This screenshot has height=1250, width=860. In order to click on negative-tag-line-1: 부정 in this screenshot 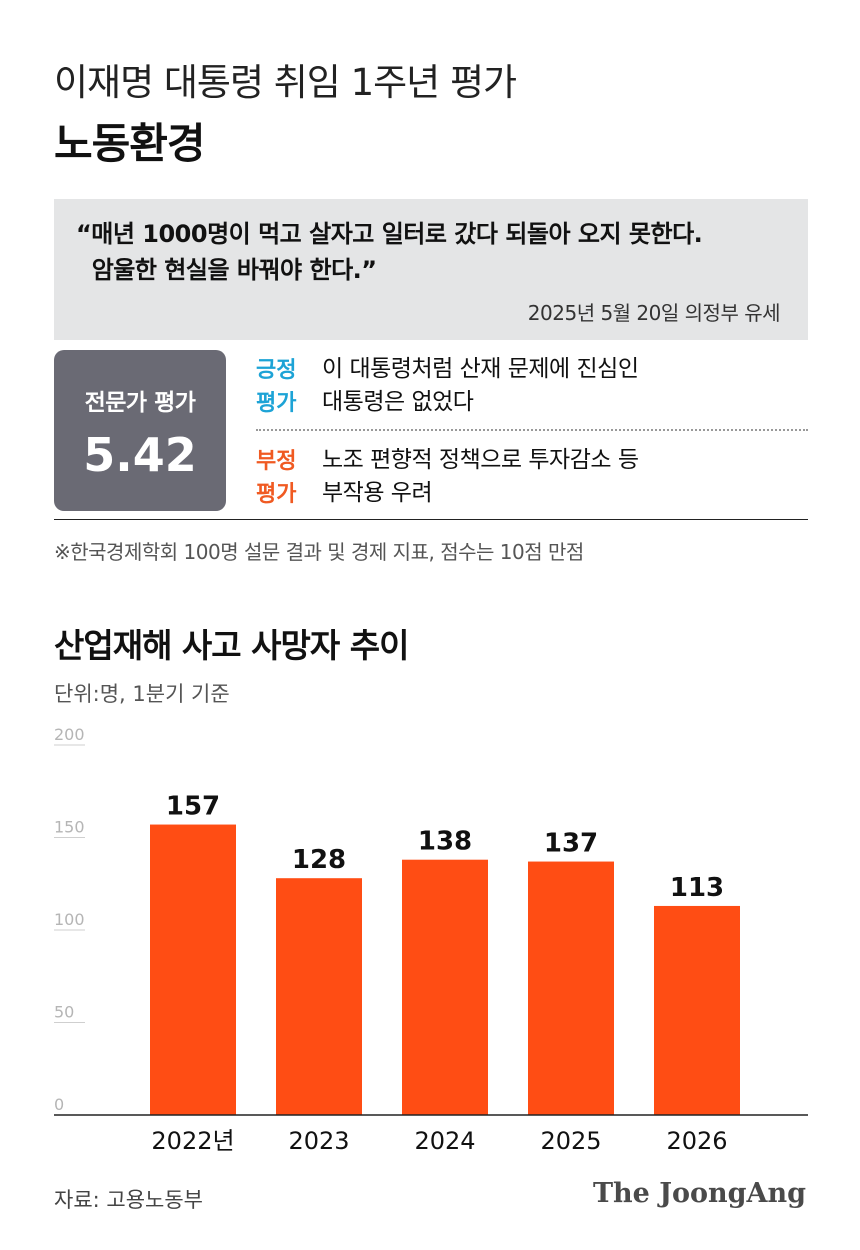, I will do `click(276, 461)`.